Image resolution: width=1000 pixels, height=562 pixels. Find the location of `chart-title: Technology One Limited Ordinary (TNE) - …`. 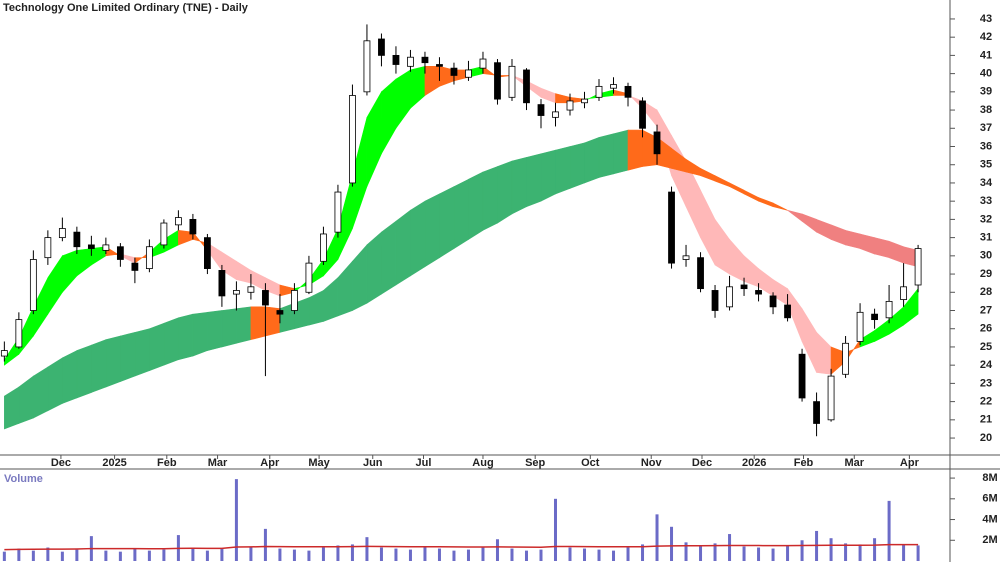

chart-title: Technology One Limited Ordinary (TNE) - … is located at coordinates (126, 8).